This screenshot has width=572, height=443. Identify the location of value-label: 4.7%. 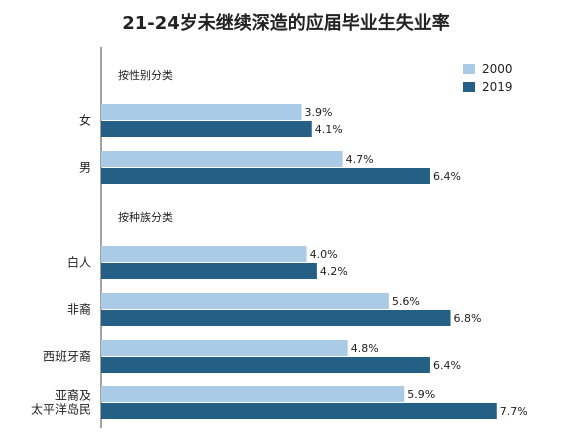
(360, 159).